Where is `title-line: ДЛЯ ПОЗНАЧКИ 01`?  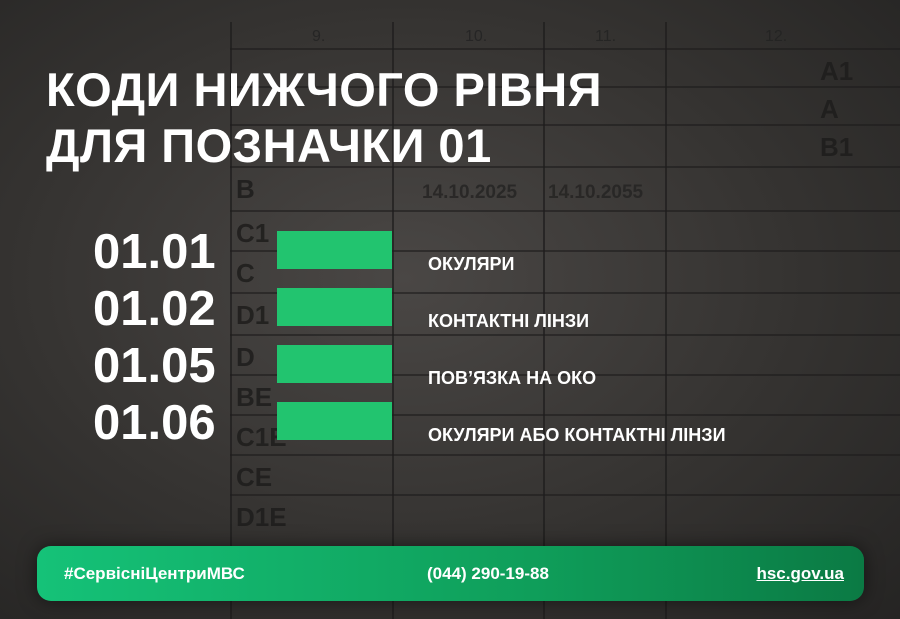
title-line: ДЛЯ ПОЗНАЧКИ 01 is located at coordinates (269, 145).